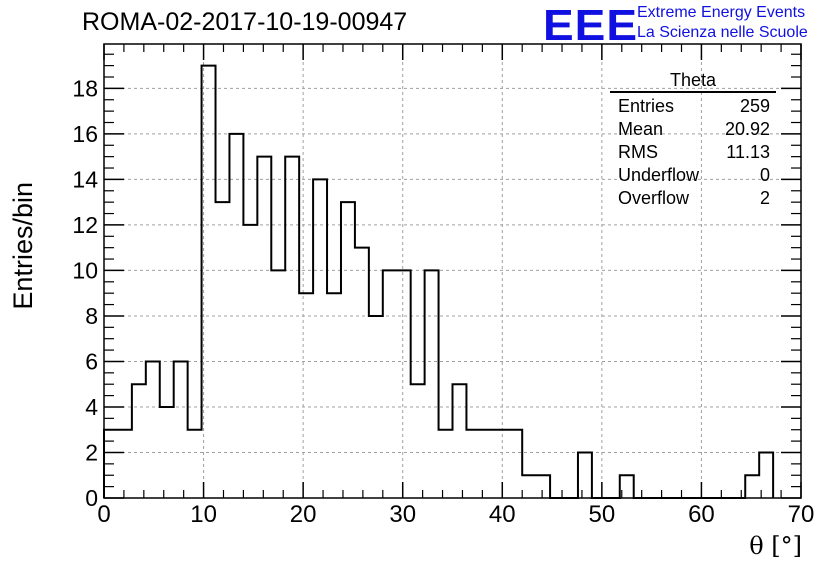 This screenshot has width=836, height=572. What do you see at coordinates (103, 514) in the screenshot?
I see `x-tick-label: 0` at bounding box center [103, 514].